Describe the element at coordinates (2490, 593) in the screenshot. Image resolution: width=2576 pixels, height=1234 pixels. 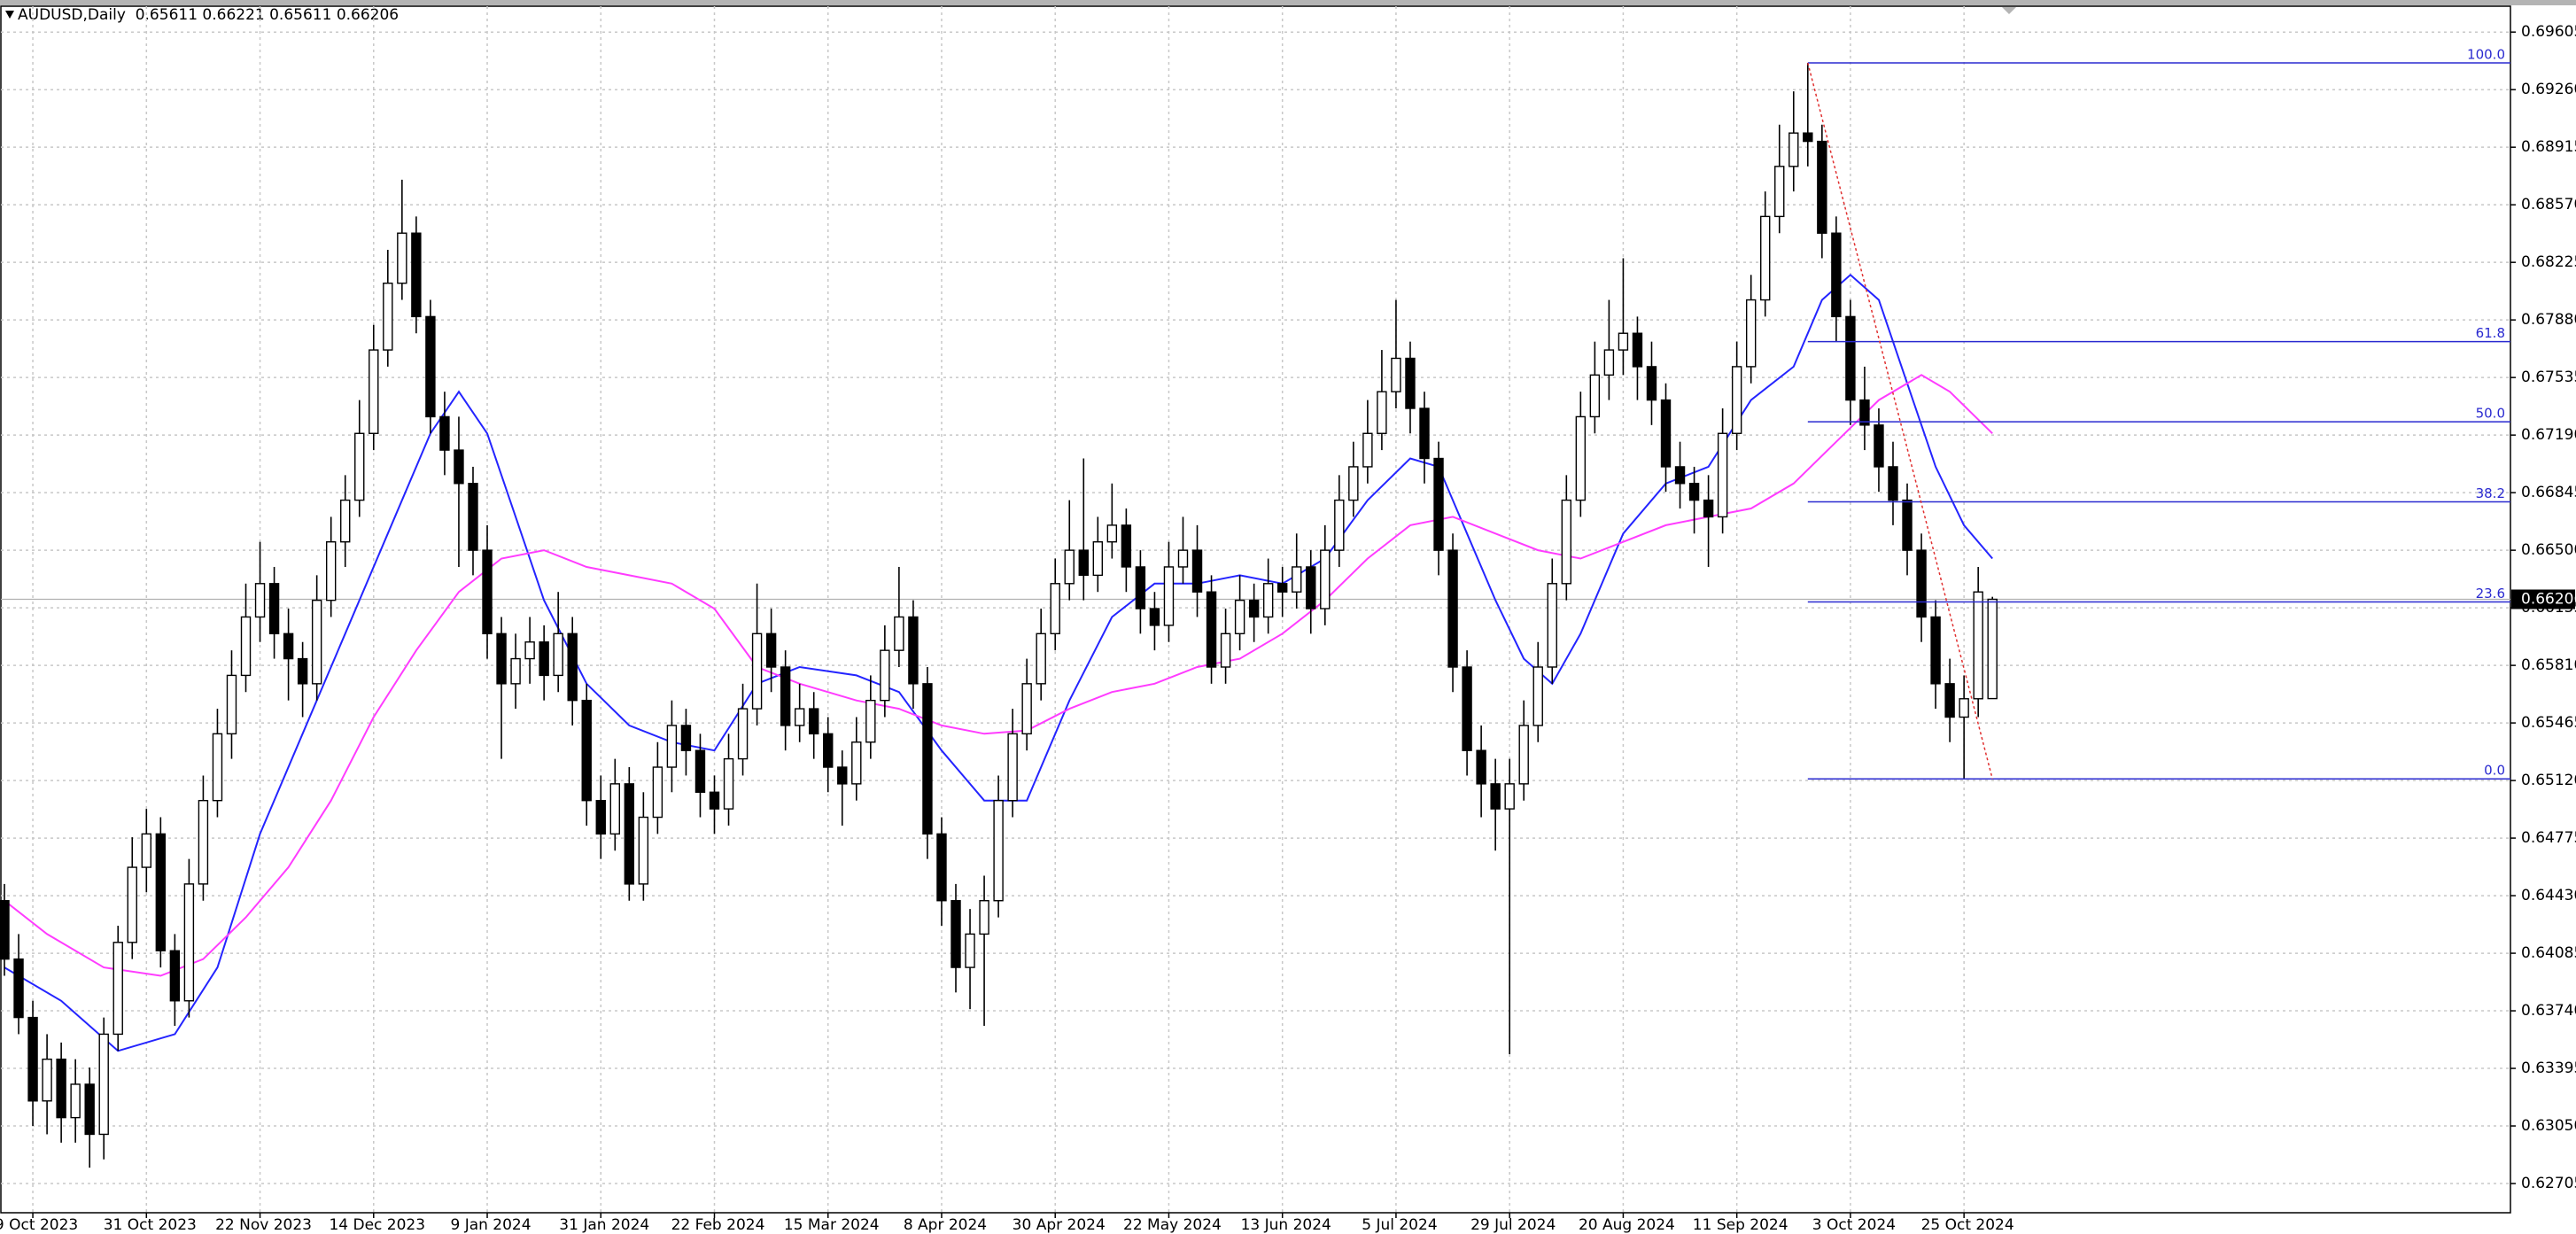
I see `fib-level-label: 23.6` at that location.